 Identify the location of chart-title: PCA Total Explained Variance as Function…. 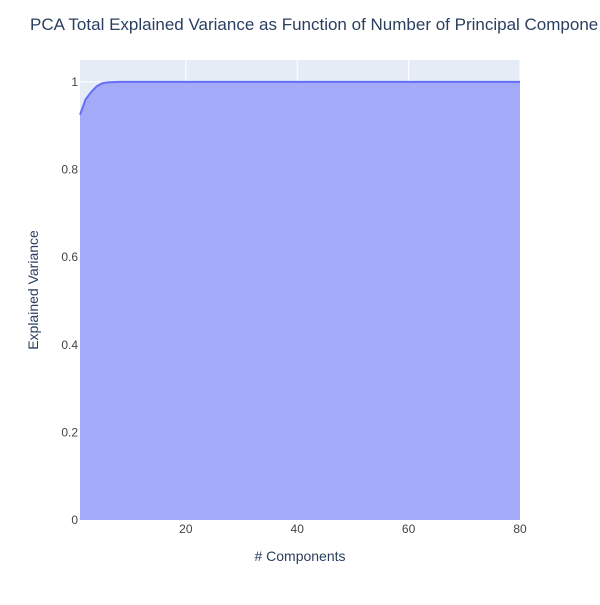
(314, 24).